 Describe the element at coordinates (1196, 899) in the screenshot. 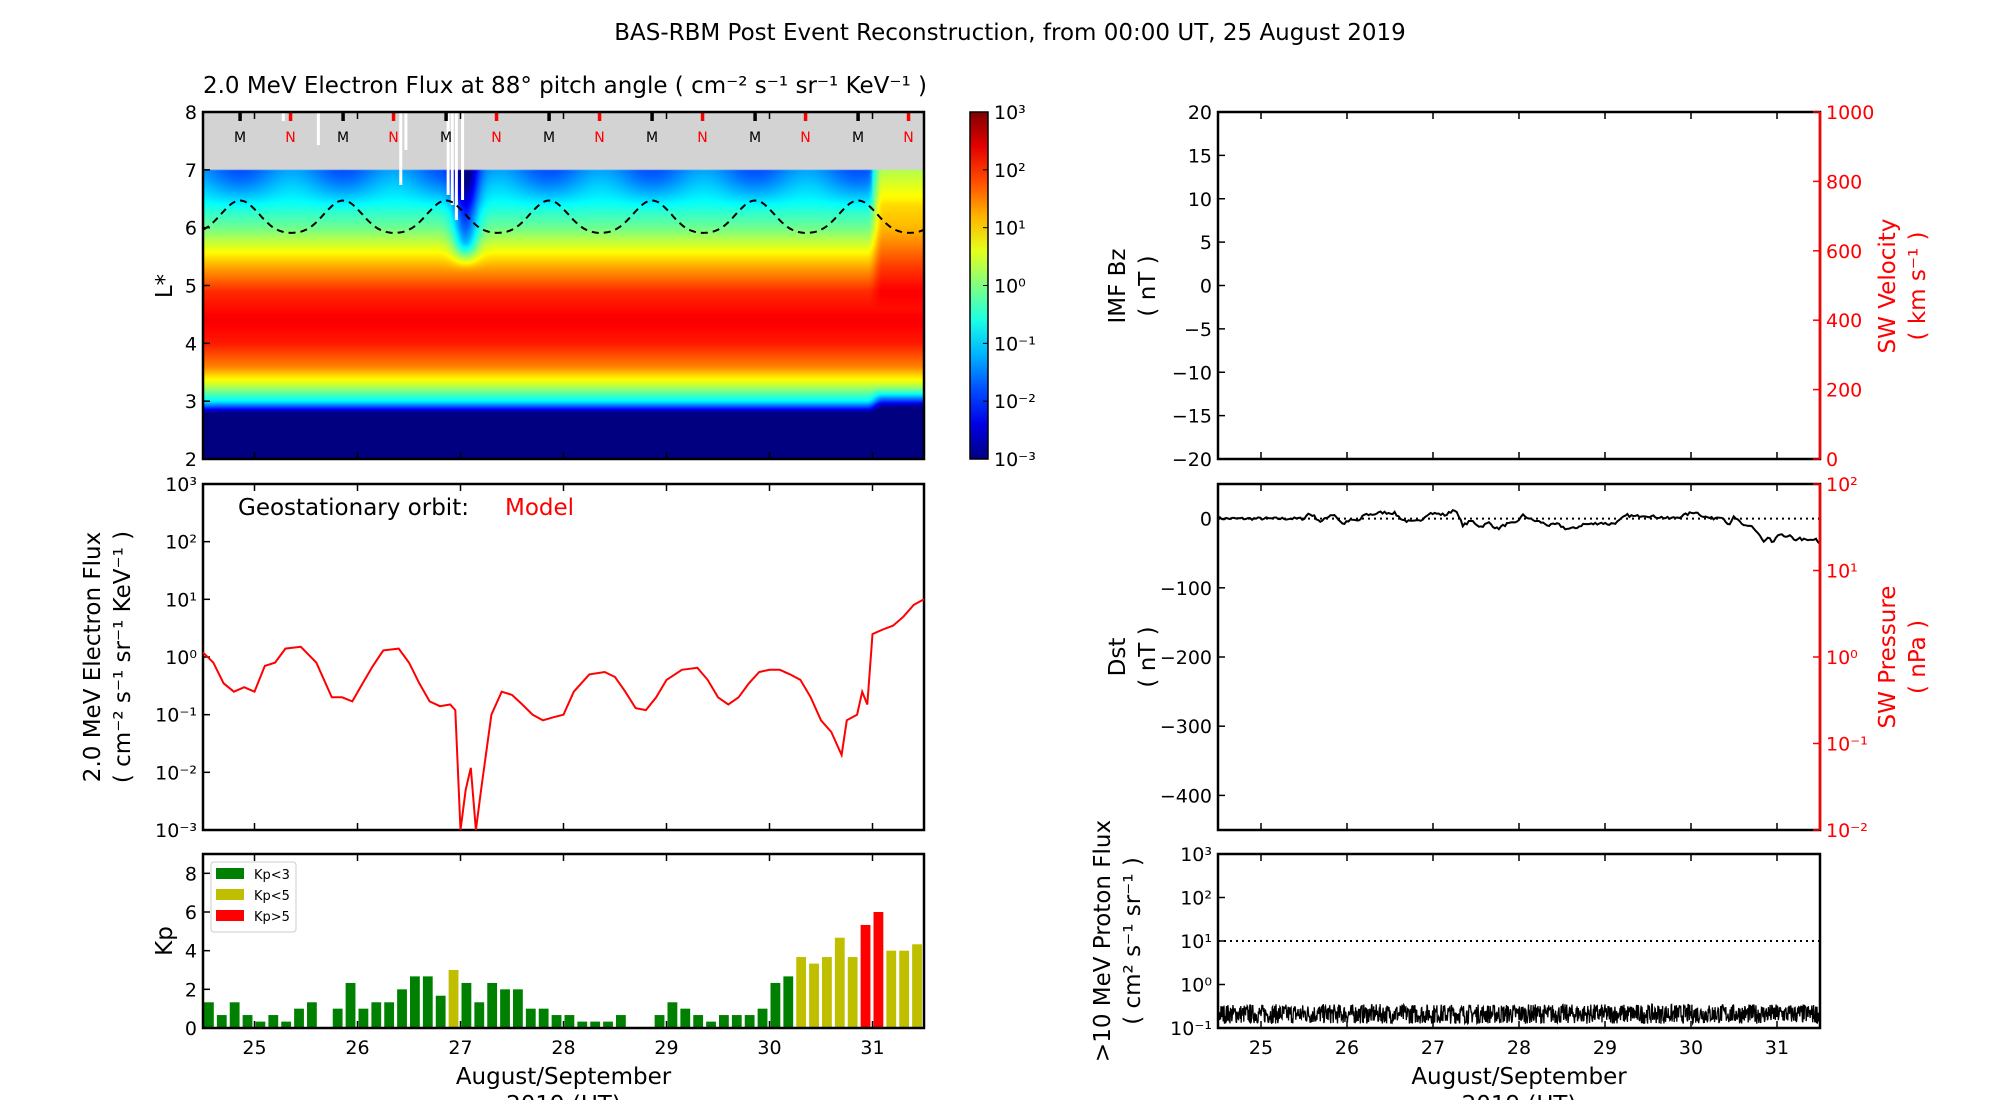

I see `y-tick-label: 10²` at that location.